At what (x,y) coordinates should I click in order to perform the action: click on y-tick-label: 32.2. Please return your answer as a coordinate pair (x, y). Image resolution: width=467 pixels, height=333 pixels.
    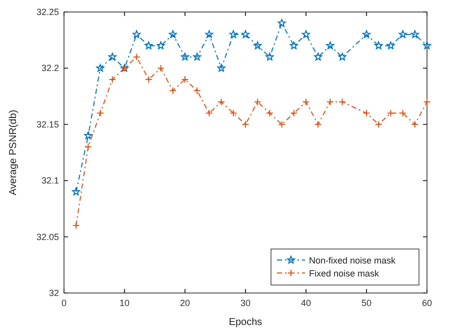
    Looking at the image, I should click on (50, 68).